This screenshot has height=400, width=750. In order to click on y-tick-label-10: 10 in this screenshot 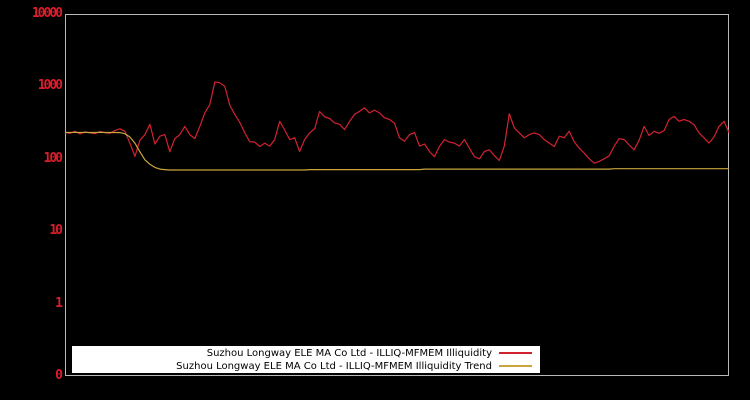, I will do `click(56, 231)`.